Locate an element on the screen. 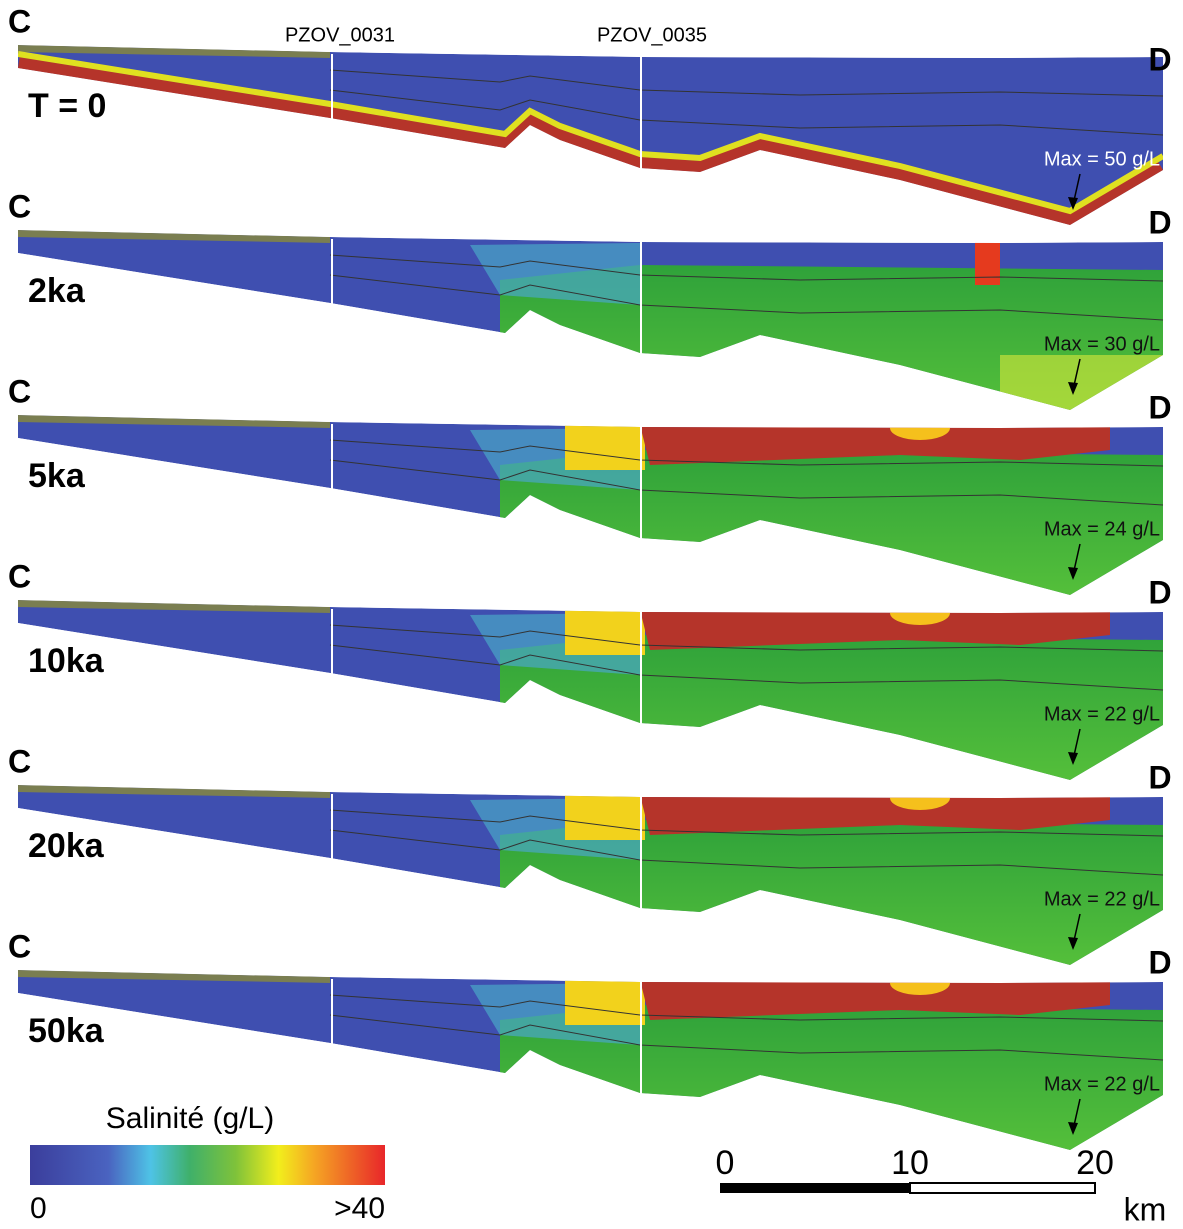  legend: Salinité (g/L) 0 >40 is located at coordinates (207, 1163).